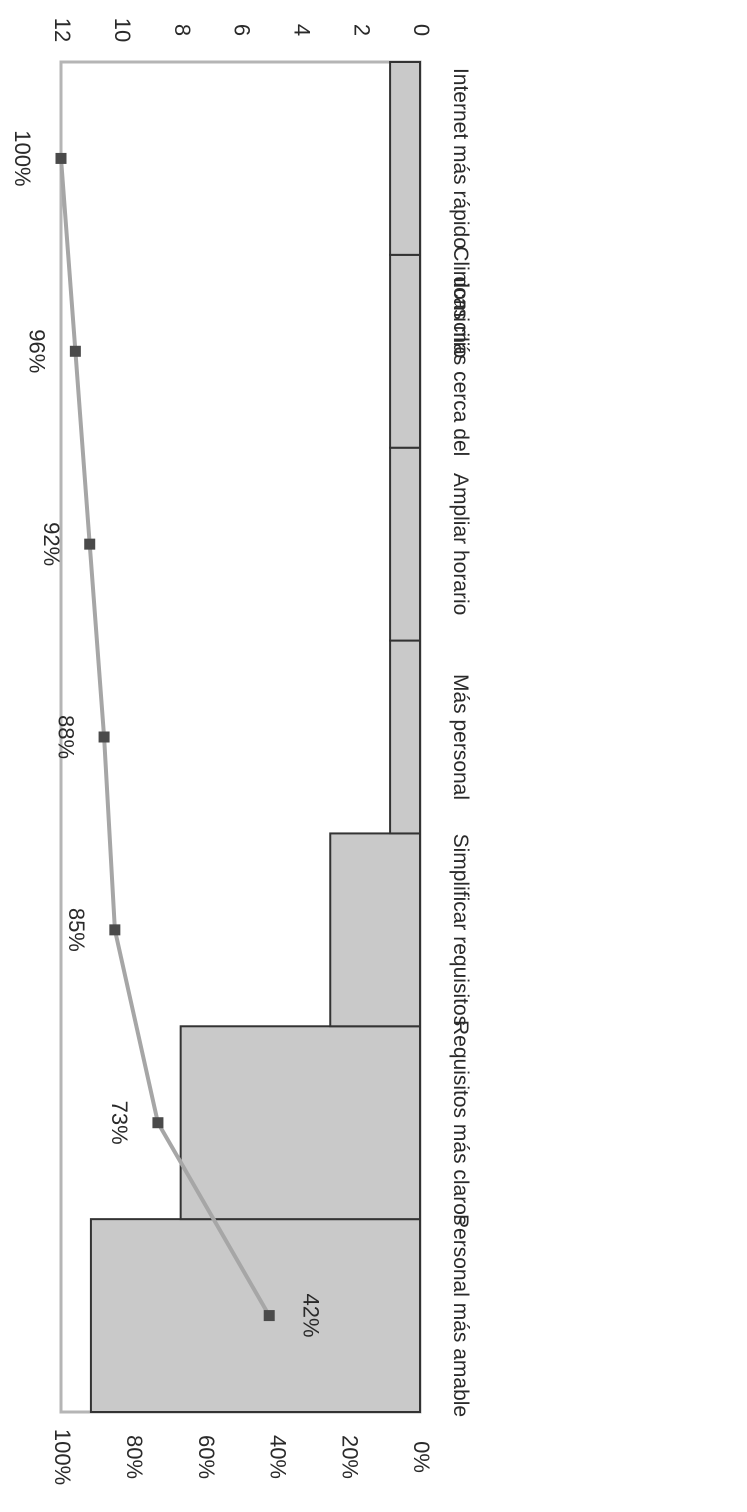 The width and height of the screenshot is (747, 1512). I want to click on left-axis-tick-12: 12, so click(62, 30).